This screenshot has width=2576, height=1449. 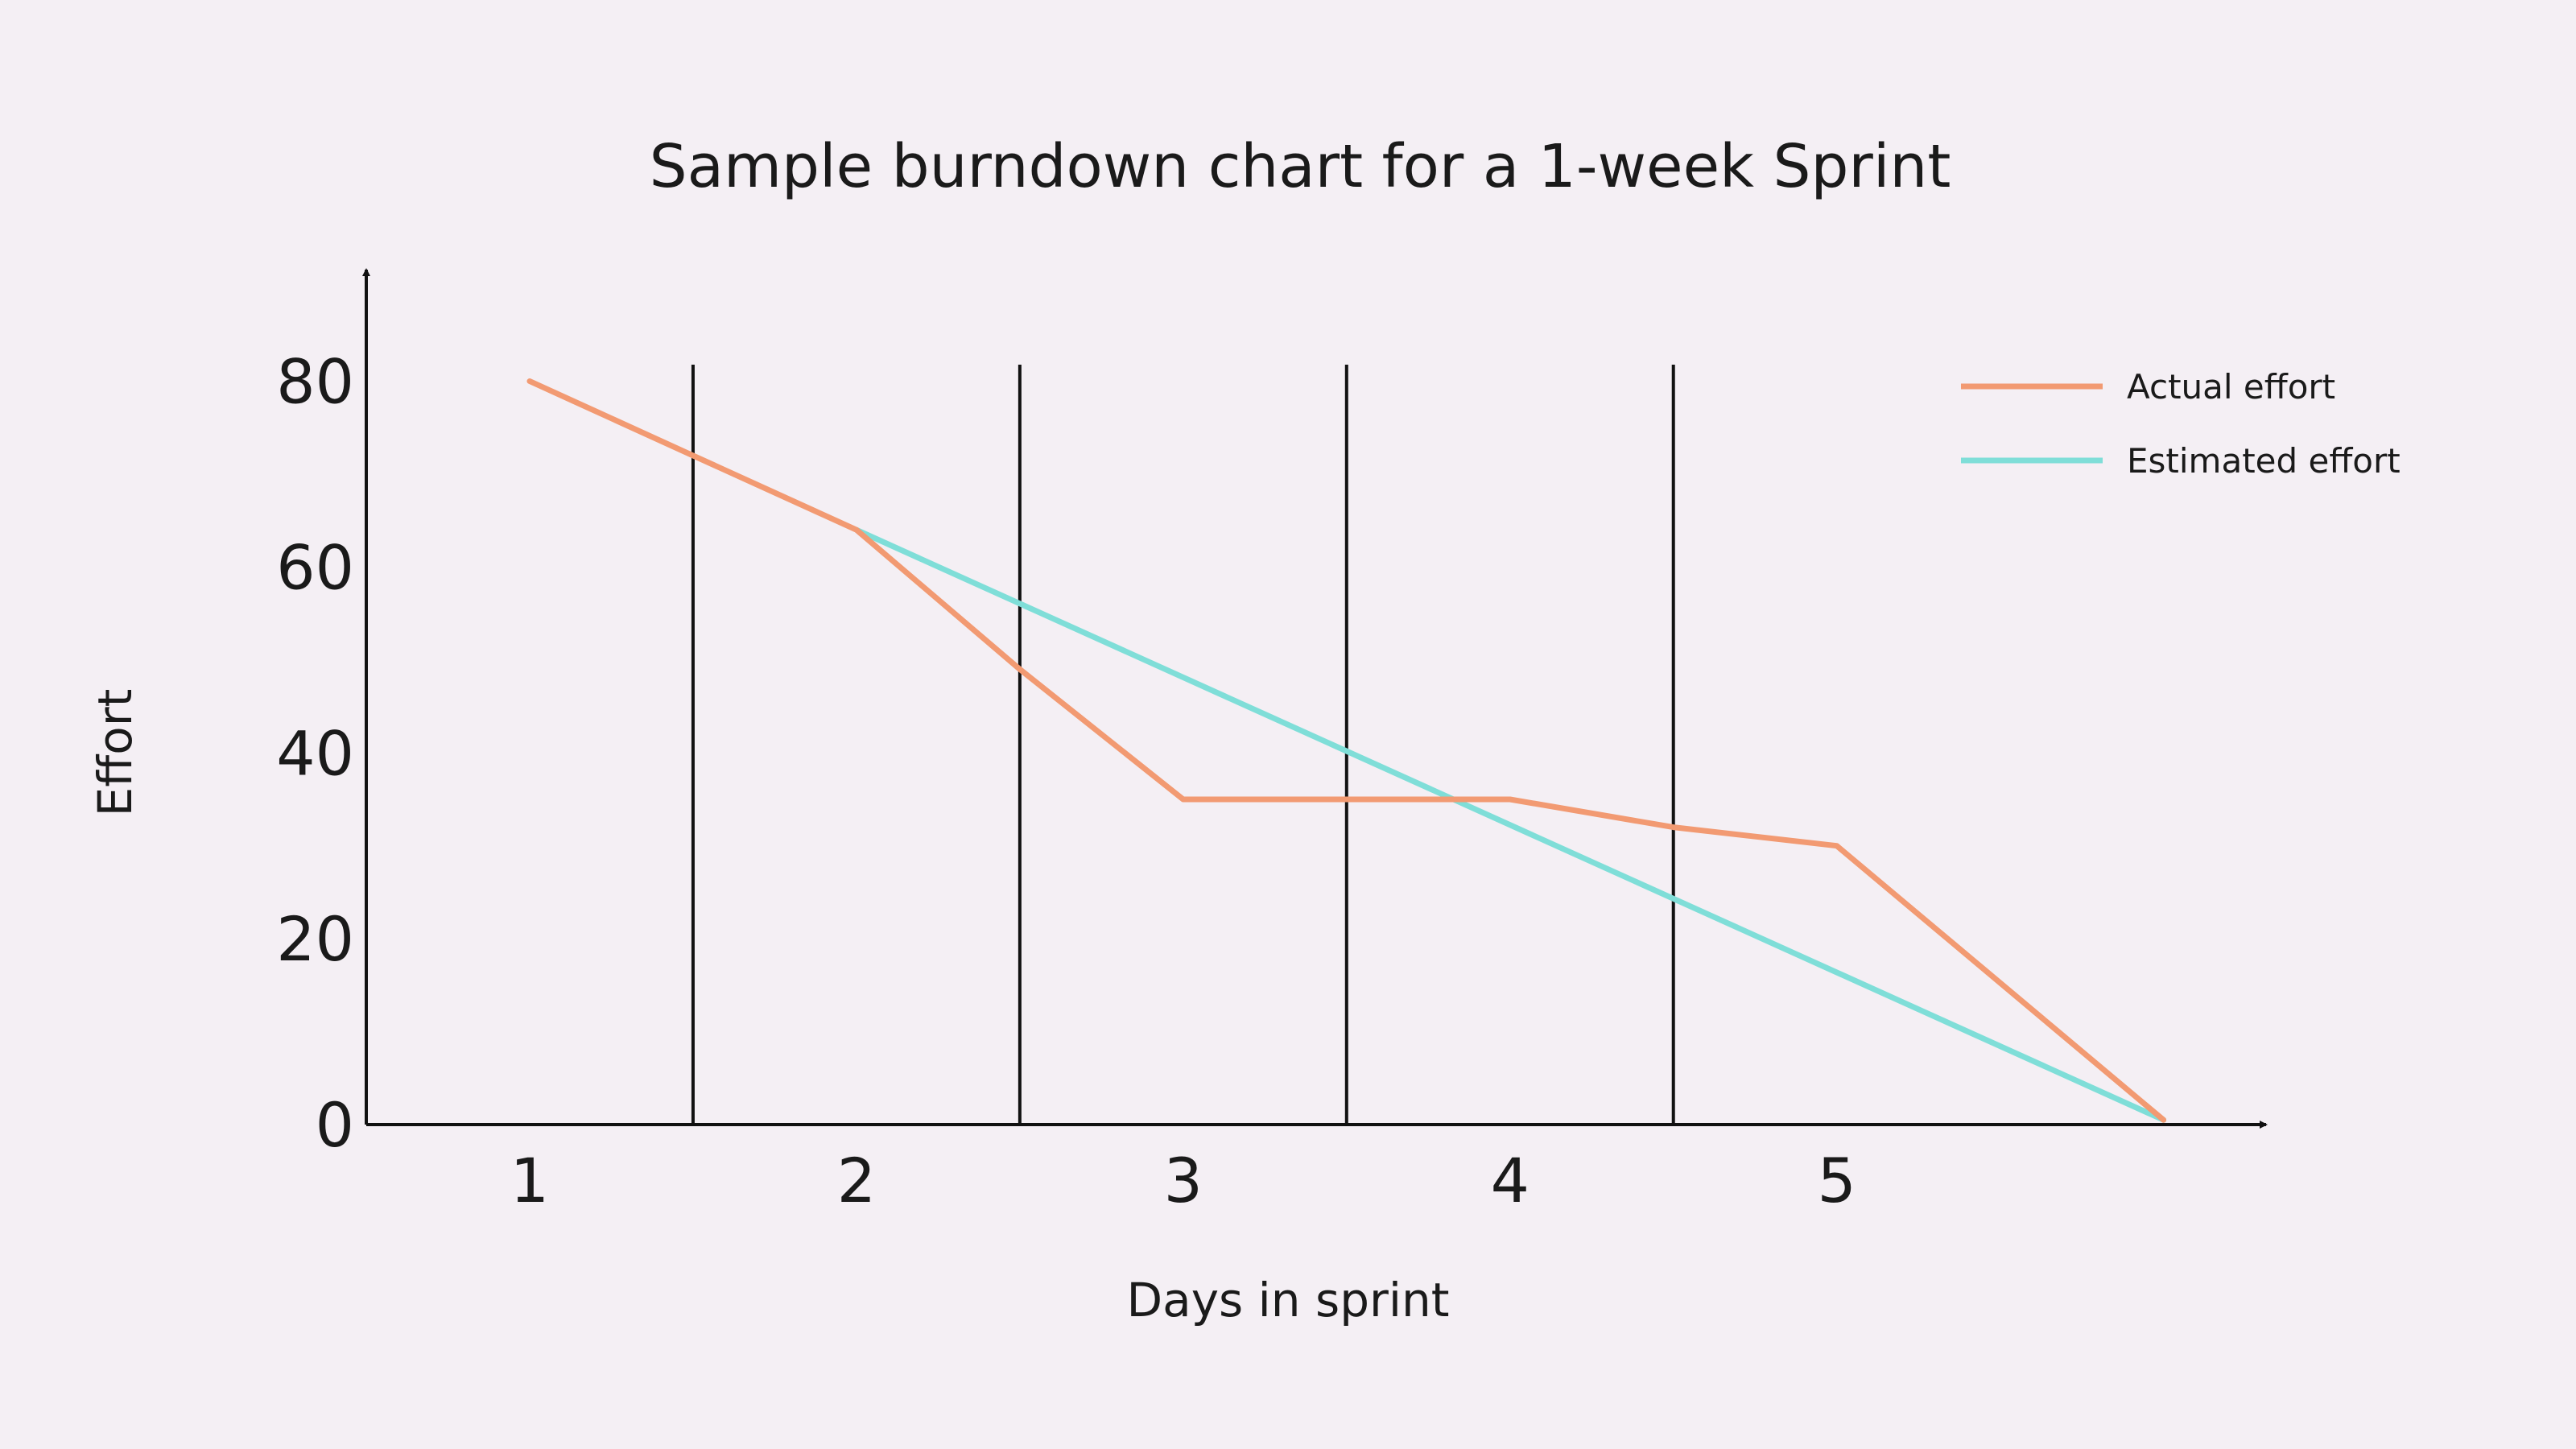 I want to click on y-tick-label-80: 80, so click(x=315, y=382).